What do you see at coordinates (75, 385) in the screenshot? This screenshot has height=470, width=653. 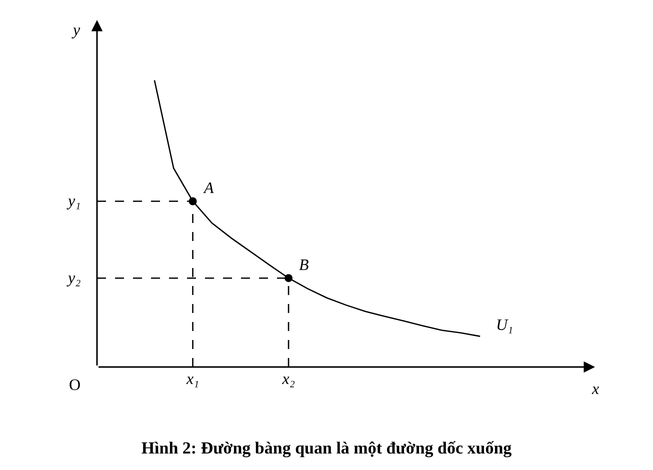 I see `text: O` at bounding box center [75, 385].